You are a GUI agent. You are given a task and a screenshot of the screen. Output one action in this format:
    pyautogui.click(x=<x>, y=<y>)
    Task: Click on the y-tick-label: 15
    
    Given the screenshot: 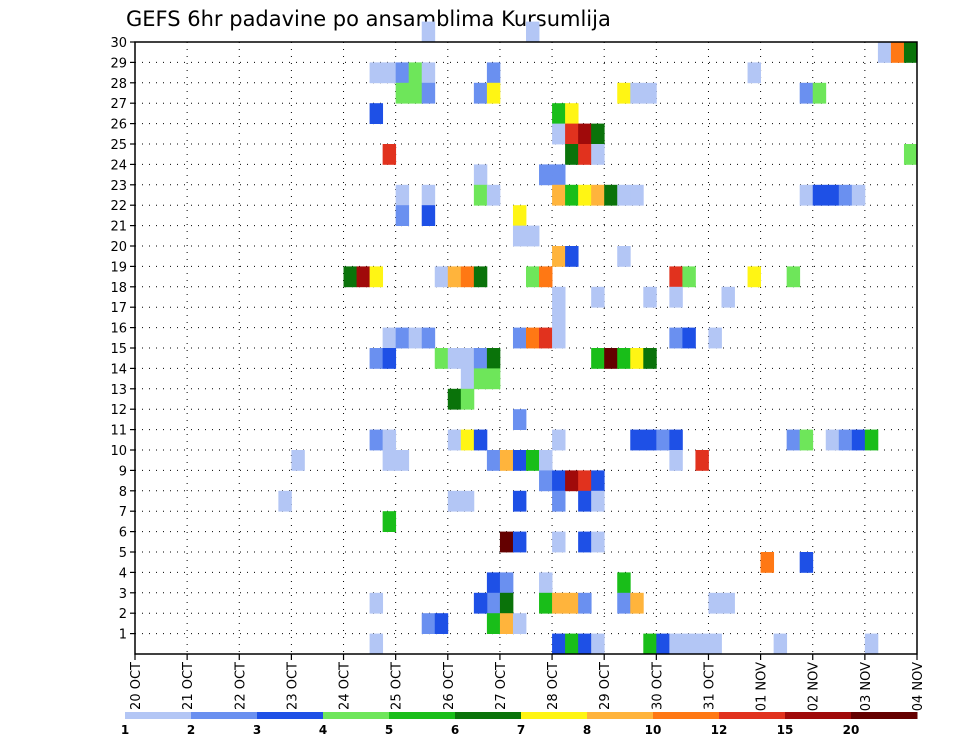 What is the action you would take?
    pyautogui.click(x=118, y=349)
    